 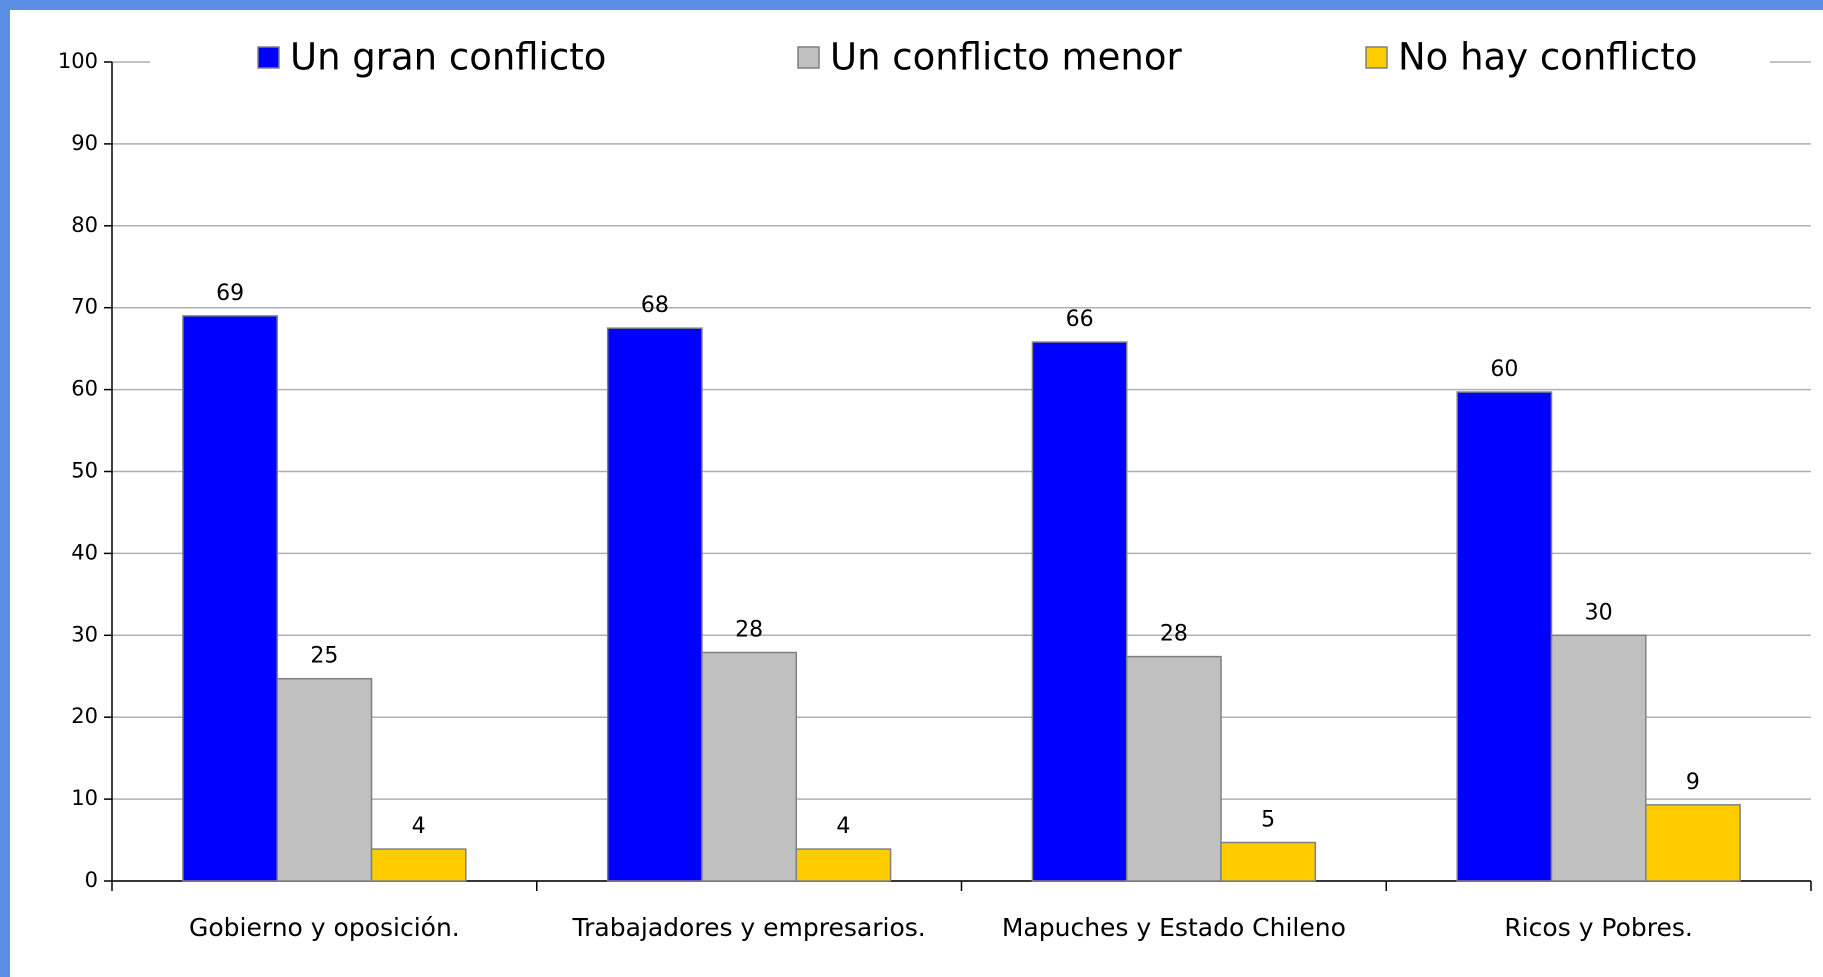 What do you see at coordinates (84, 225) in the screenshot?
I see `y-tick-label: 80` at bounding box center [84, 225].